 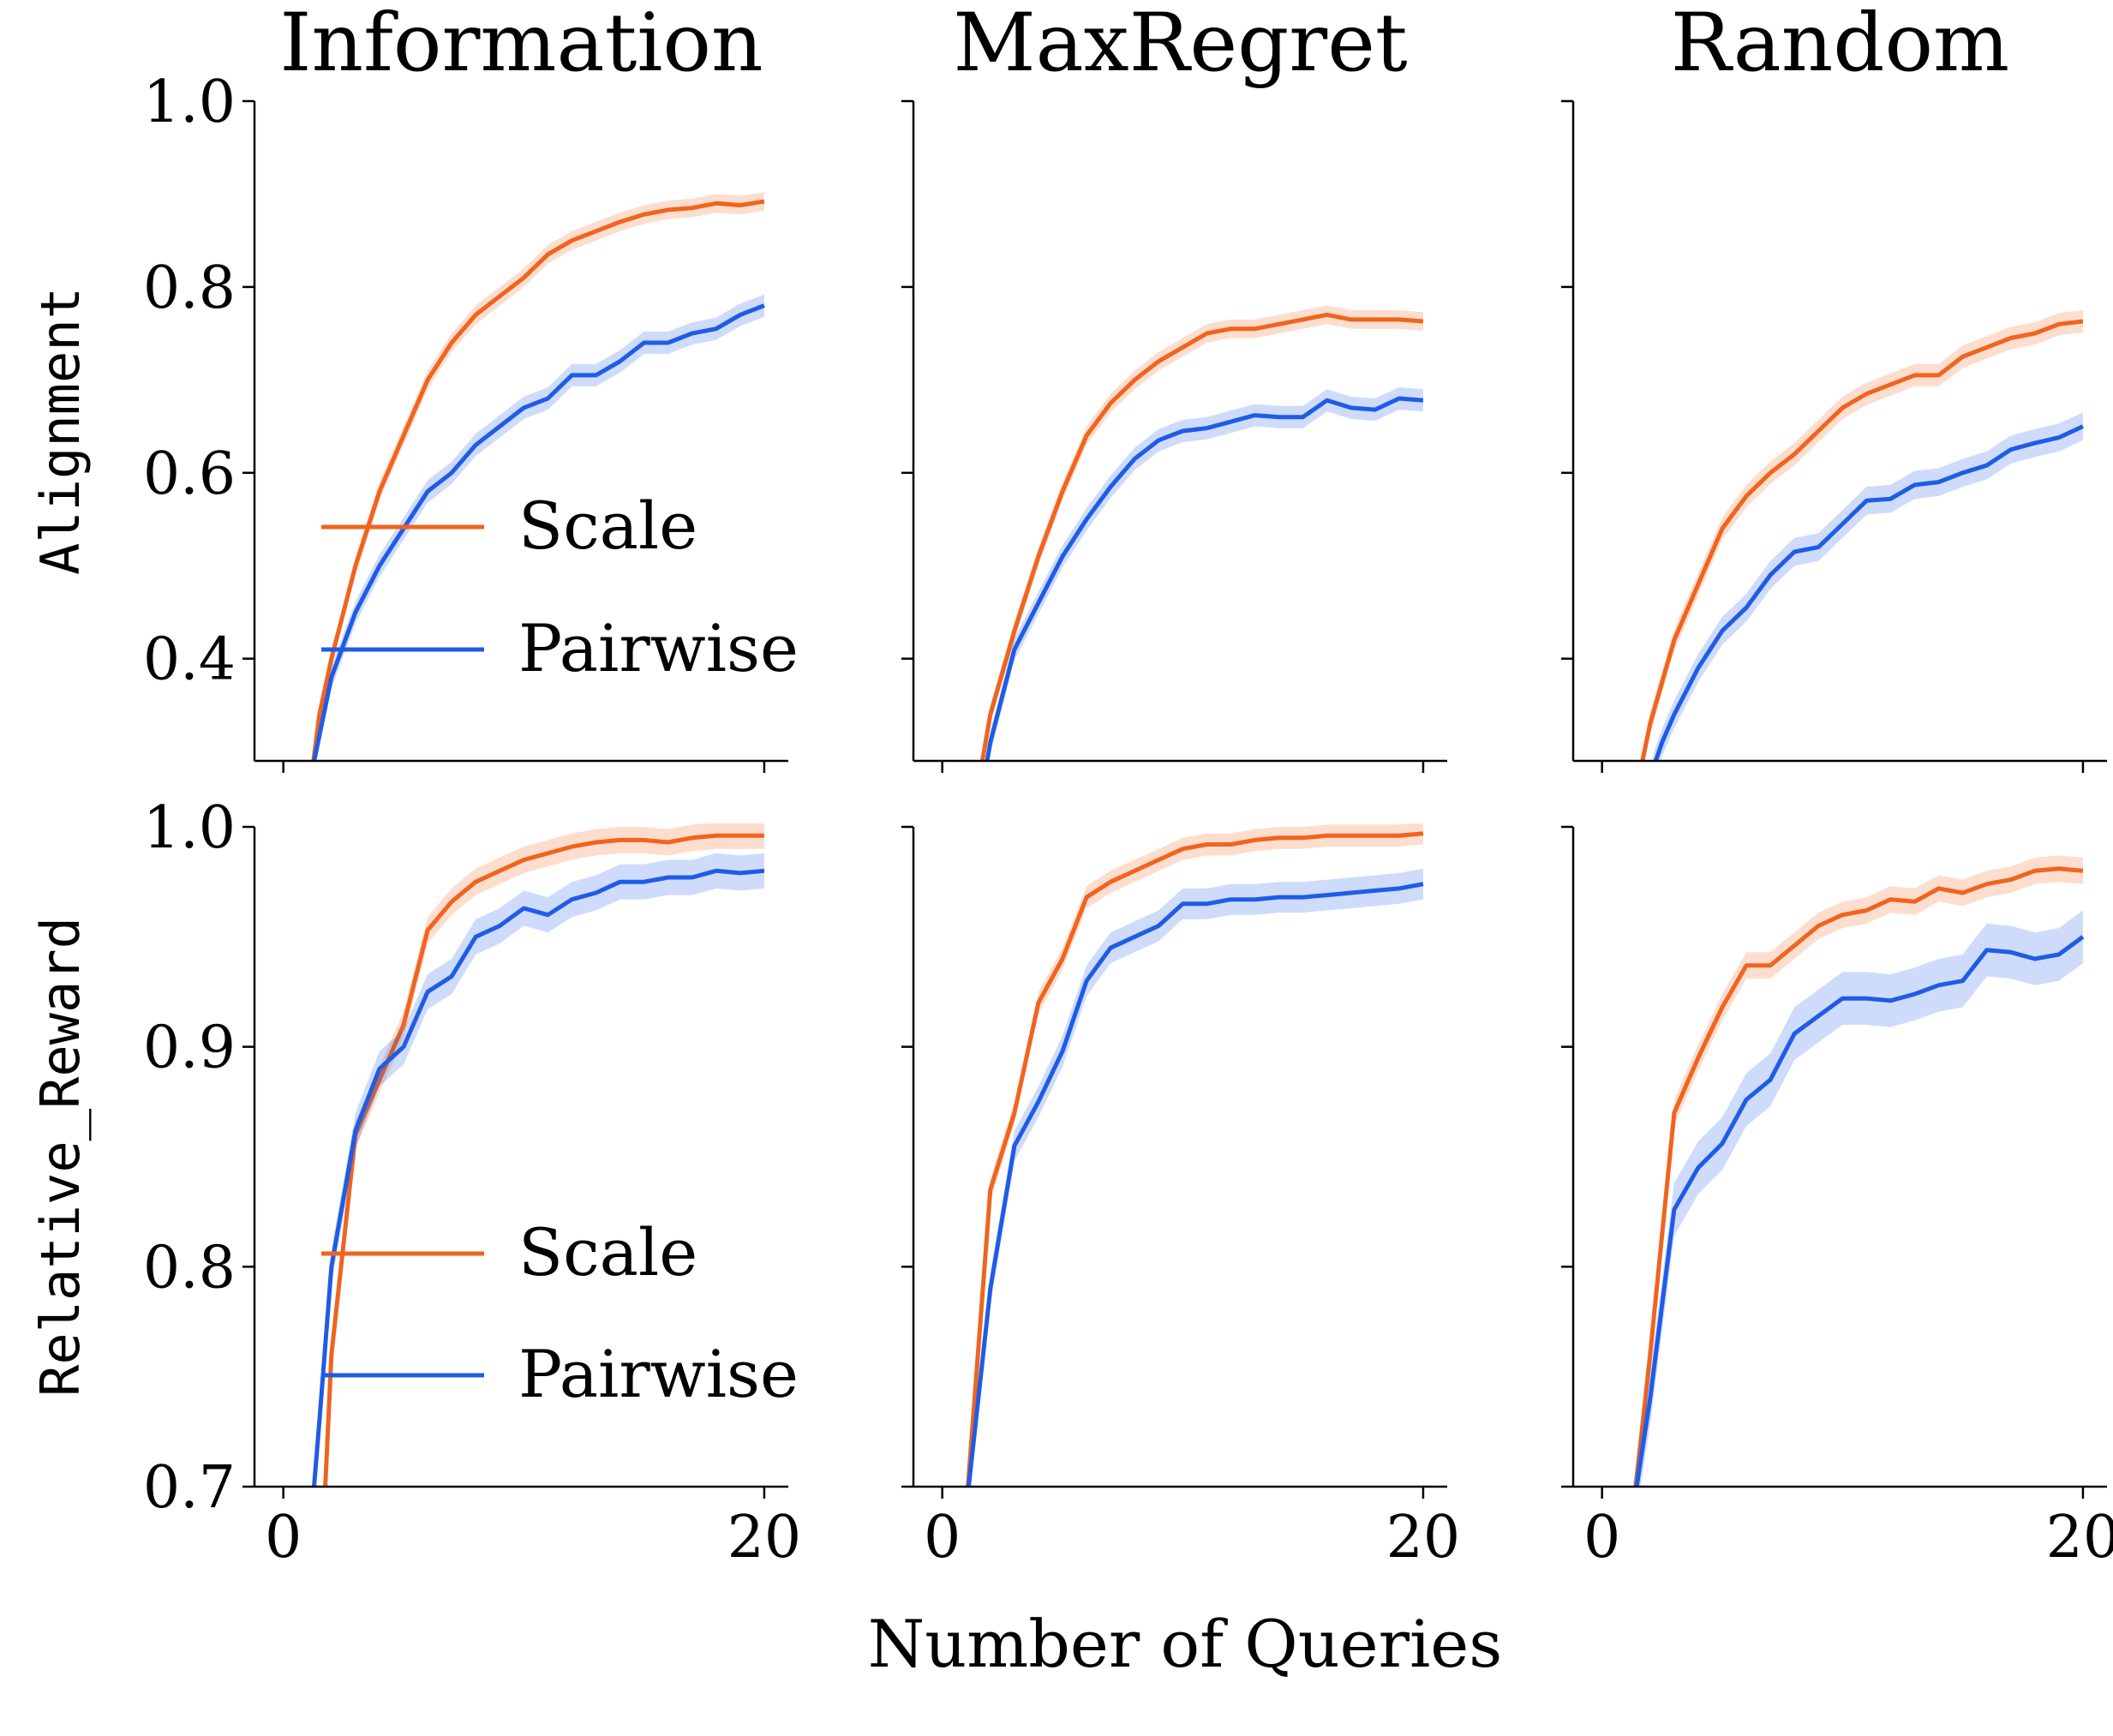 What do you see at coordinates (189, 660) in the screenshot?
I see `y-tick-label: 0.4` at bounding box center [189, 660].